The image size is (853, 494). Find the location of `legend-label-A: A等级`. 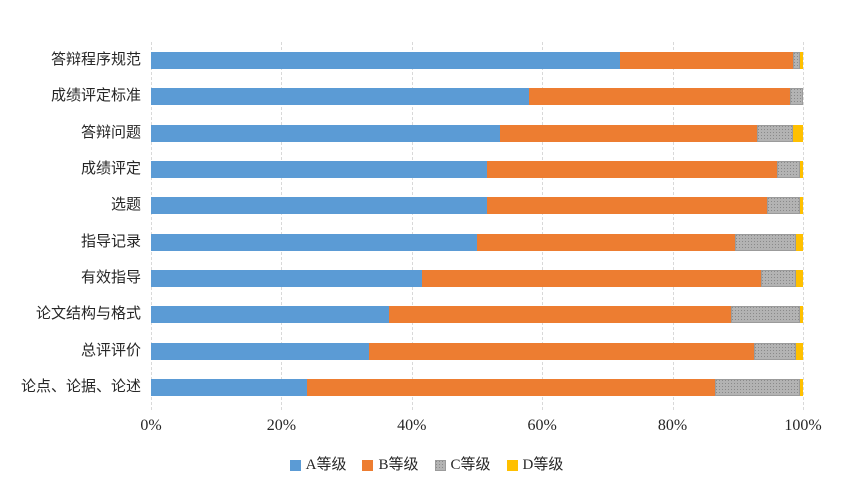

legend-label-A: A等级 is located at coordinates (326, 465).